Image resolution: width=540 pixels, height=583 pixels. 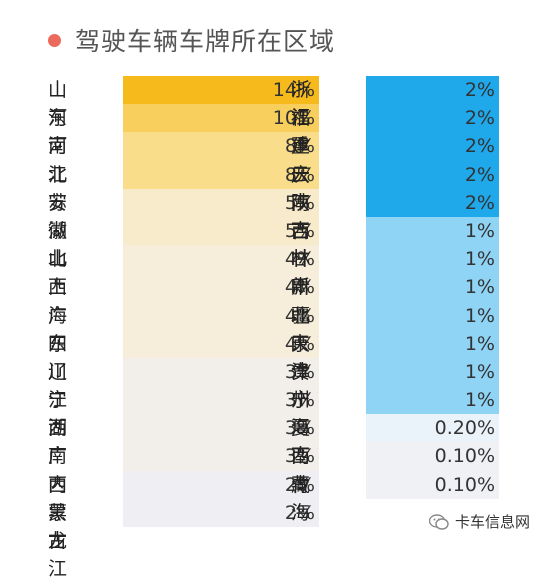 What do you see at coordinates (205, 41) in the screenshot?
I see `chart-title: 驾驶车辆车牌所在区域` at bounding box center [205, 41].